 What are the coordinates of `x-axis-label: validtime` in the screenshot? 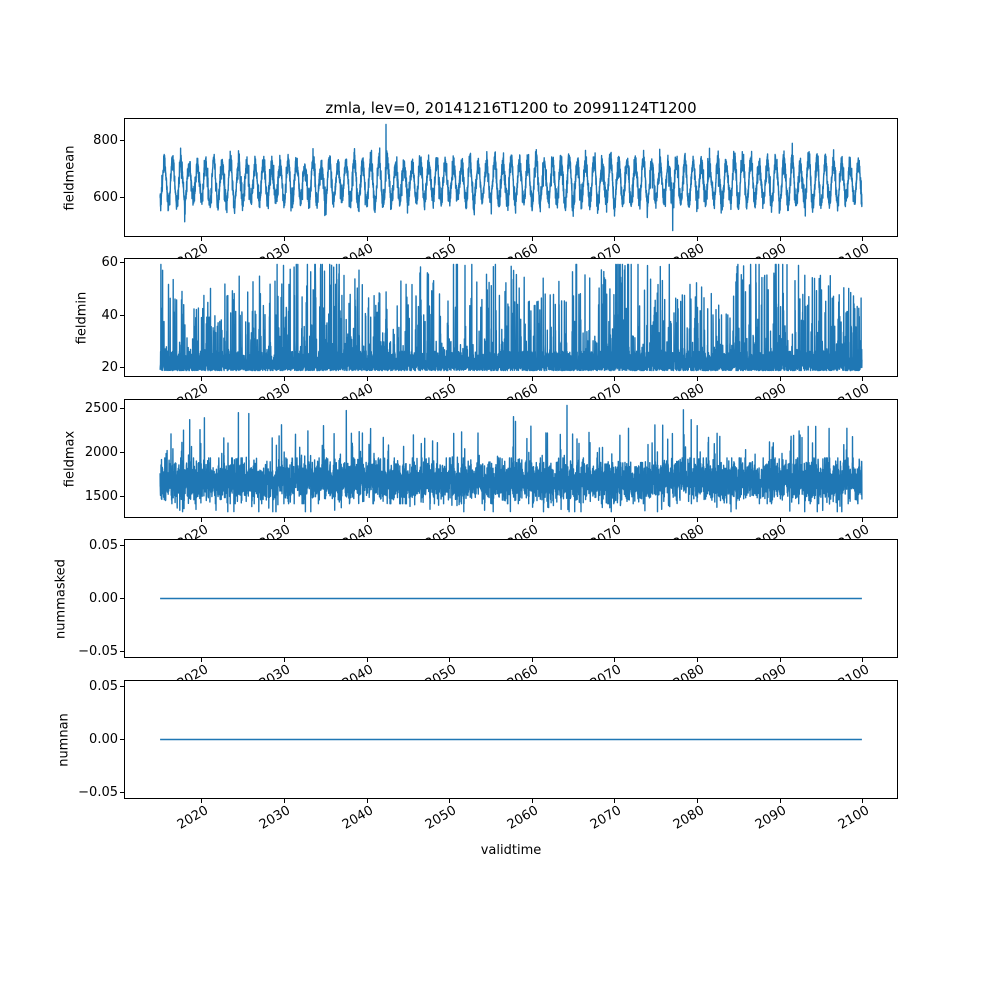 It's located at (511, 850).